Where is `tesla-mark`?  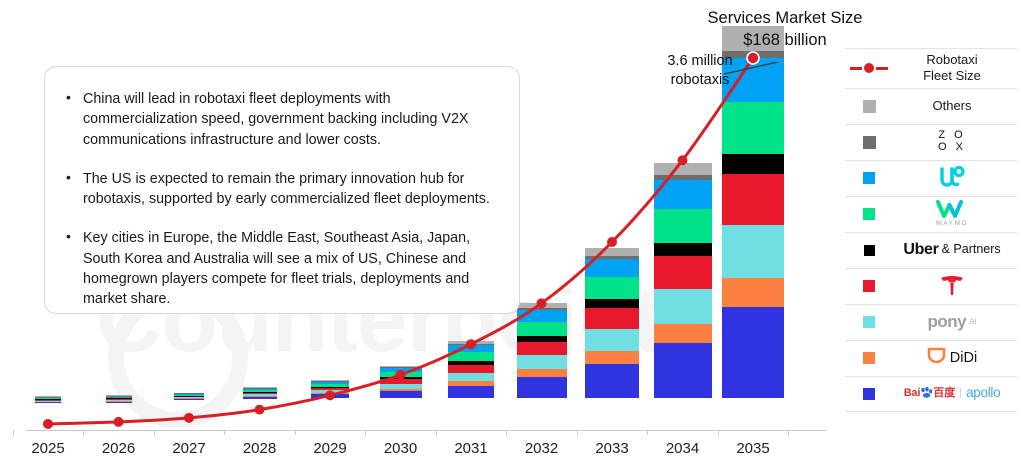
tesla-mark is located at coordinates (952, 286).